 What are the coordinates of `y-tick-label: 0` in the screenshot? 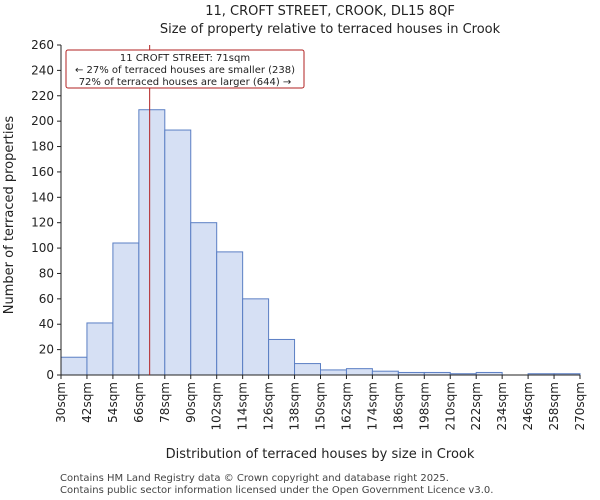 It's located at (50, 375).